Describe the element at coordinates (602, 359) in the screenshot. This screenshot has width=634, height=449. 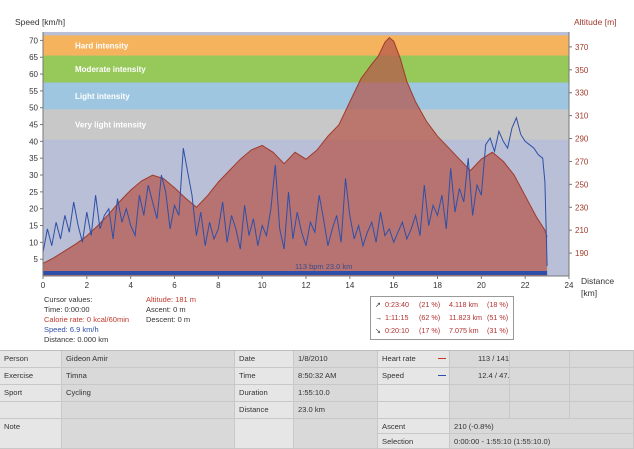
I see `blank-c2` at that location.